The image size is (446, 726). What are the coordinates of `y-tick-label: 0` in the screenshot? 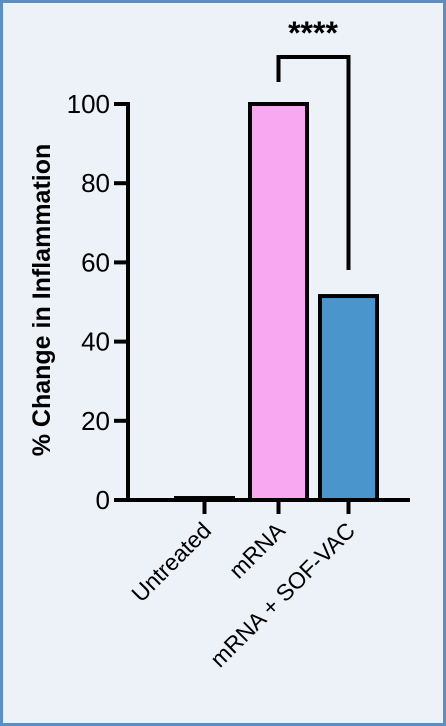 It's located at (103, 500).